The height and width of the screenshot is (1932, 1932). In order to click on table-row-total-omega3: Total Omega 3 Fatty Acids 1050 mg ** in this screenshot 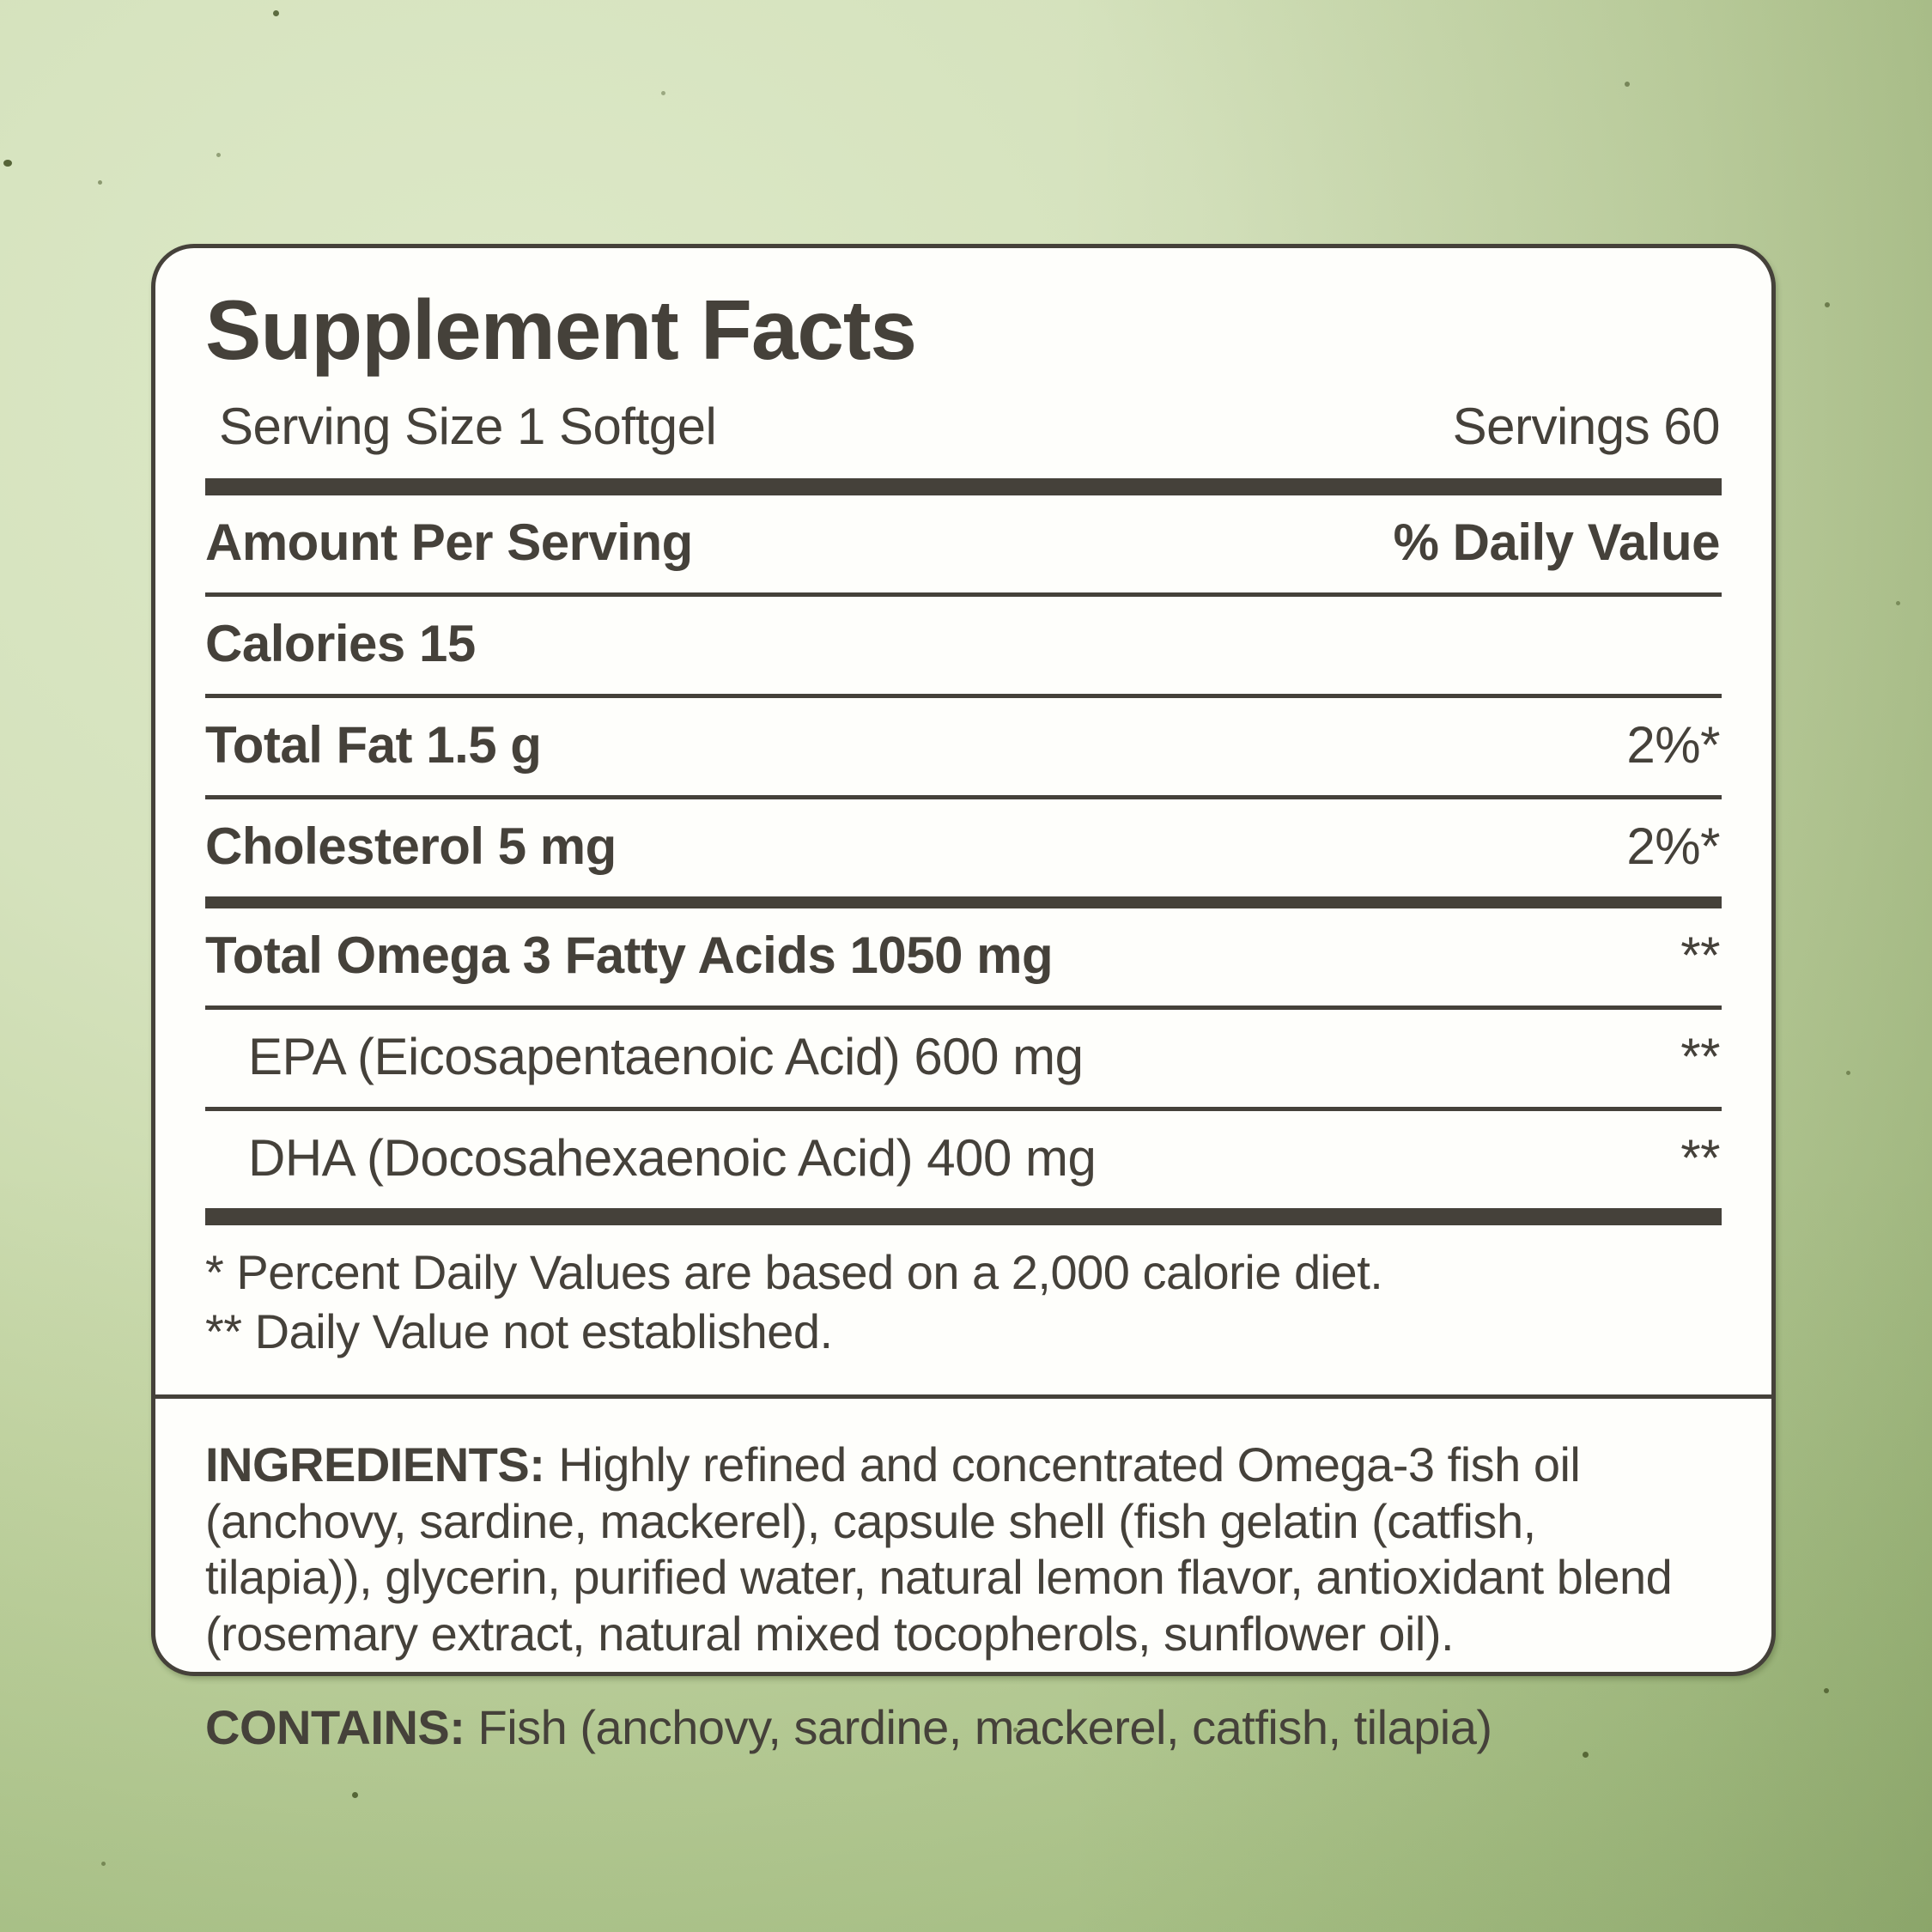, I will do `click(963, 959)`.